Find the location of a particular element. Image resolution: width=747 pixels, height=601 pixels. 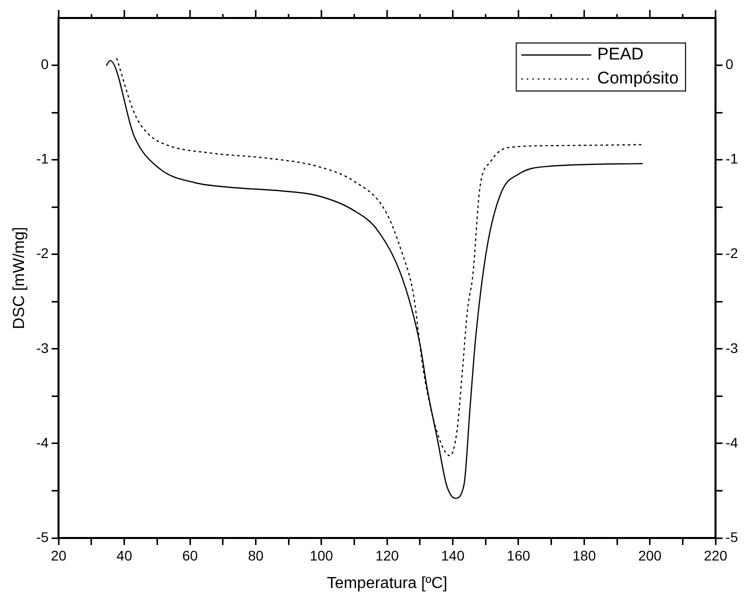

y-tick-label: -4 is located at coordinates (42, 442).